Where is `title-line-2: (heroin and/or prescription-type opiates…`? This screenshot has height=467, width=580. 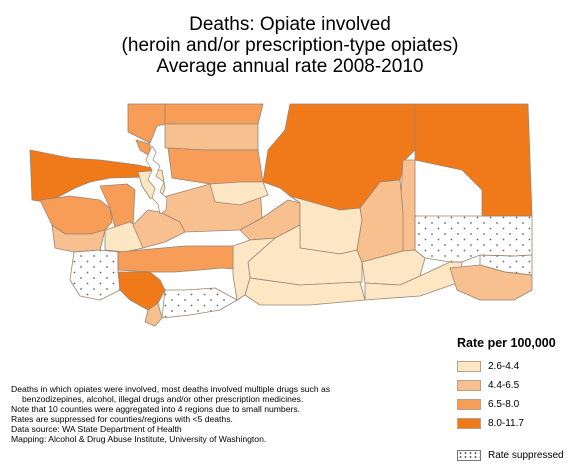 title-line-2: (heroin and/or prescription-type opiates… is located at coordinates (290, 45).